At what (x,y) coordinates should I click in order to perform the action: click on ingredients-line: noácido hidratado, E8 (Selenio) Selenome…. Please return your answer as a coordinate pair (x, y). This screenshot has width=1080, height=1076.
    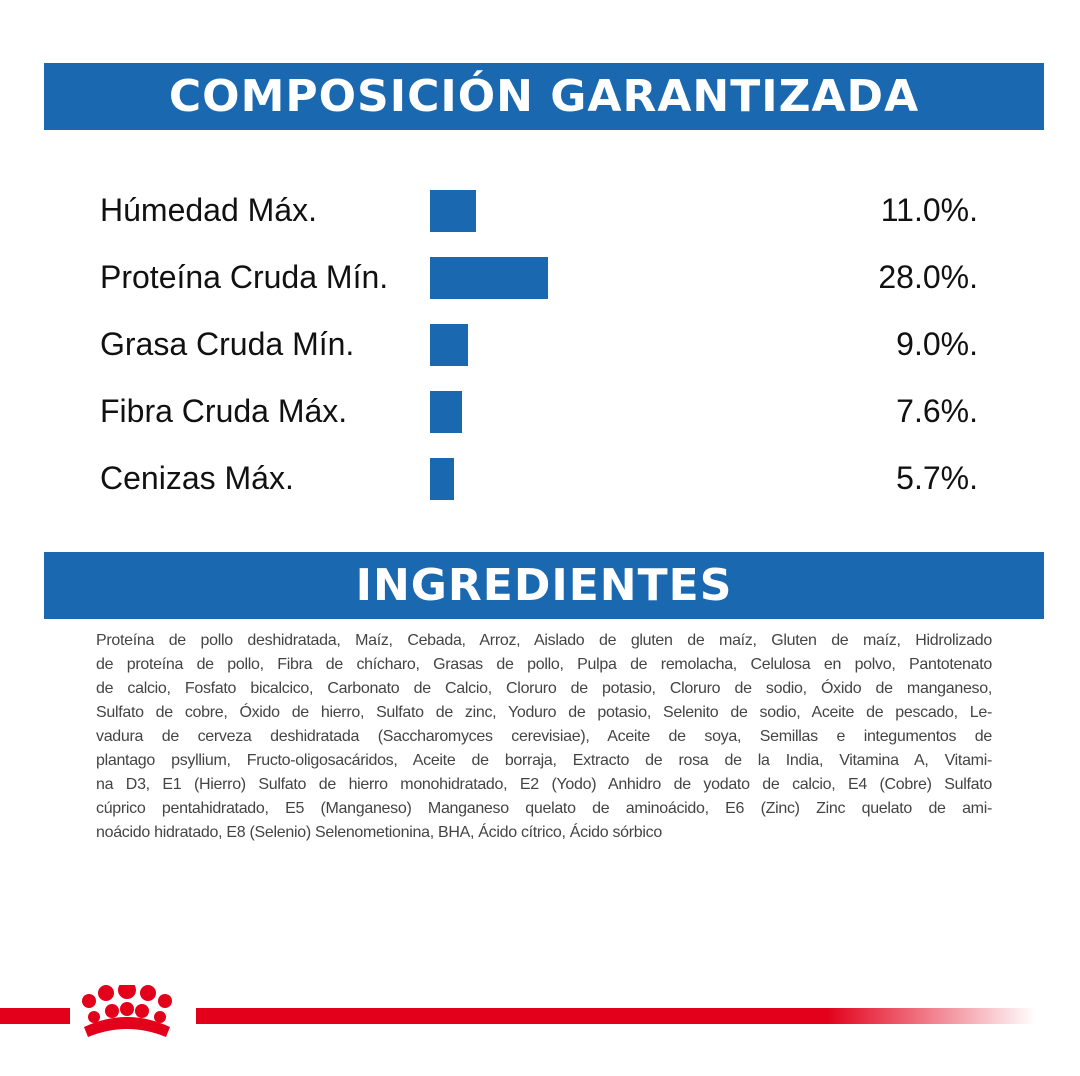
    Looking at the image, I should click on (379, 832).